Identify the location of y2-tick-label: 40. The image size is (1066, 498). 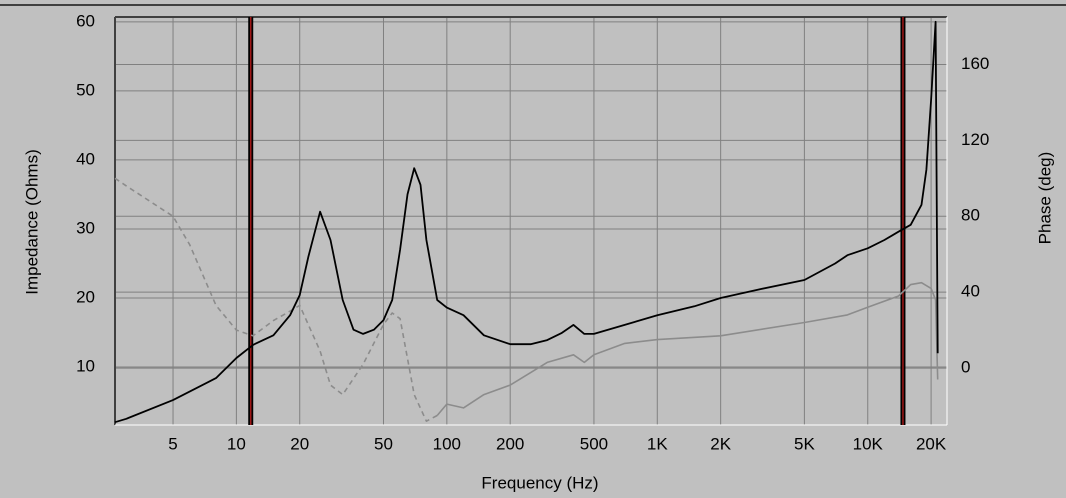
(970, 291).